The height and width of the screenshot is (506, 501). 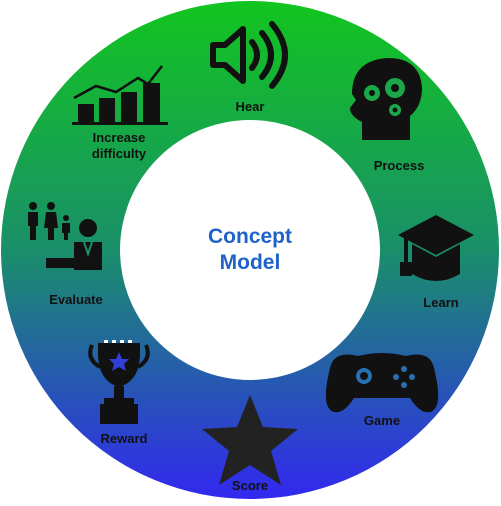 What do you see at coordinates (249, 55) in the screenshot?
I see `speaker-icon` at bounding box center [249, 55].